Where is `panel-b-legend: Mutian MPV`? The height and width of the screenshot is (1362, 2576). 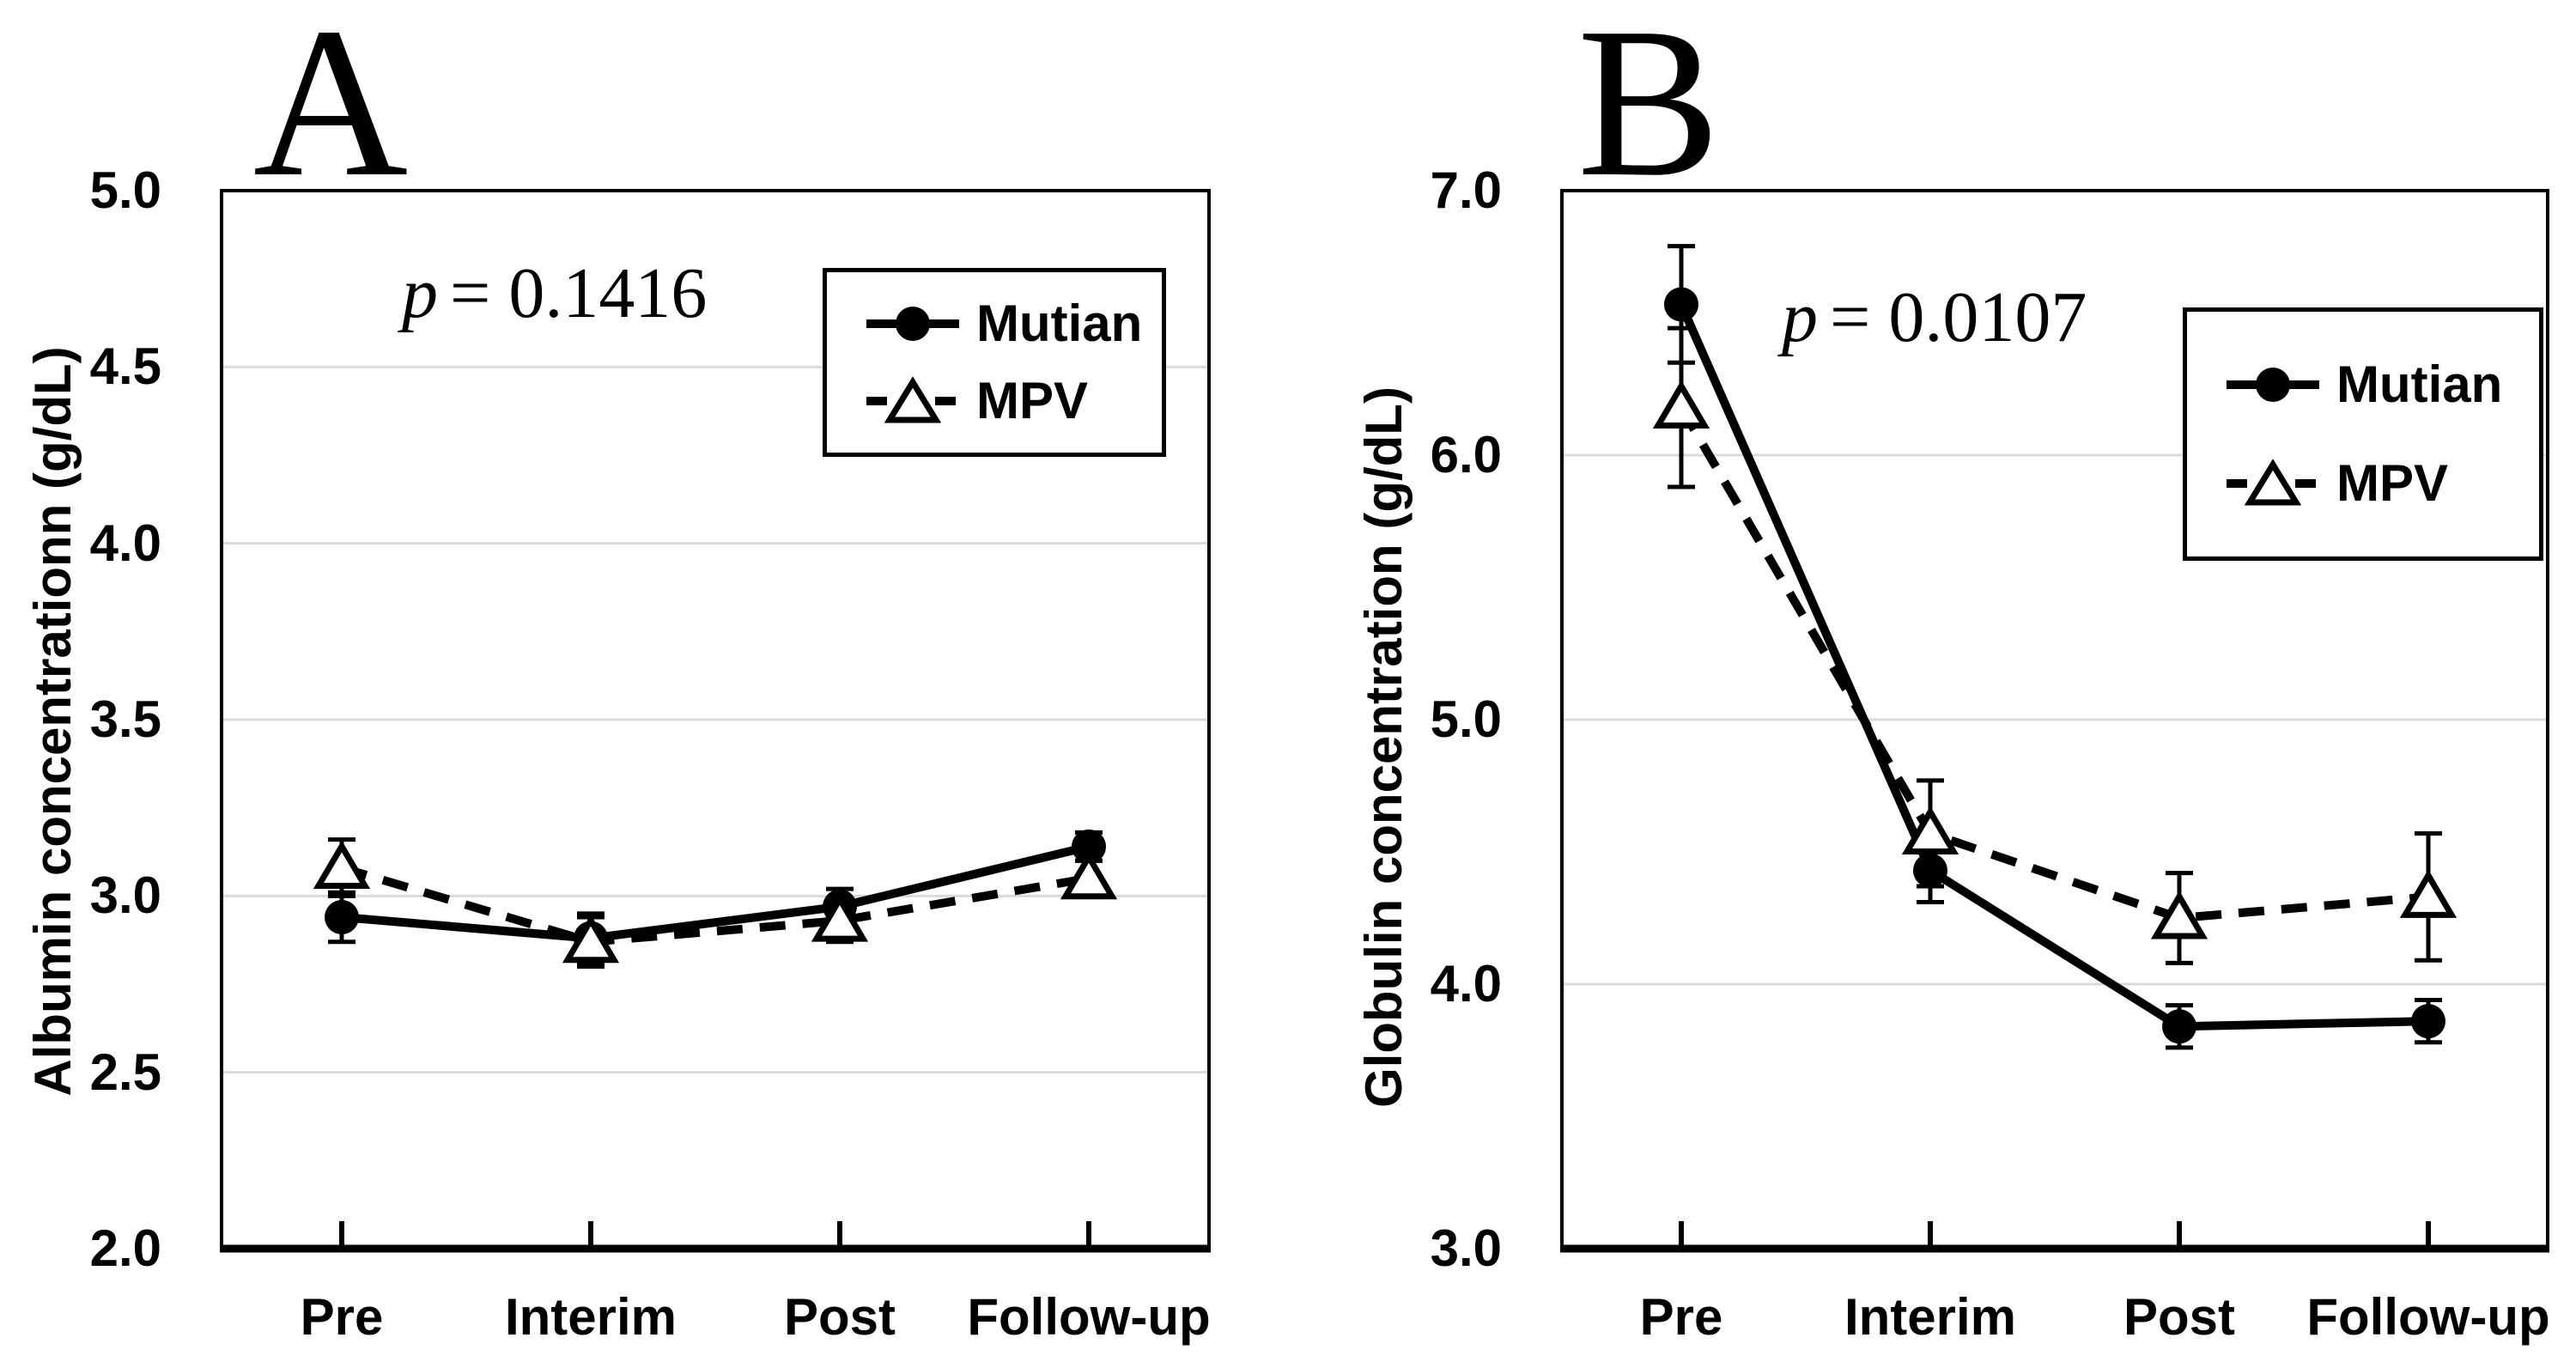 panel-b-legend: Mutian MPV is located at coordinates (2363, 434).